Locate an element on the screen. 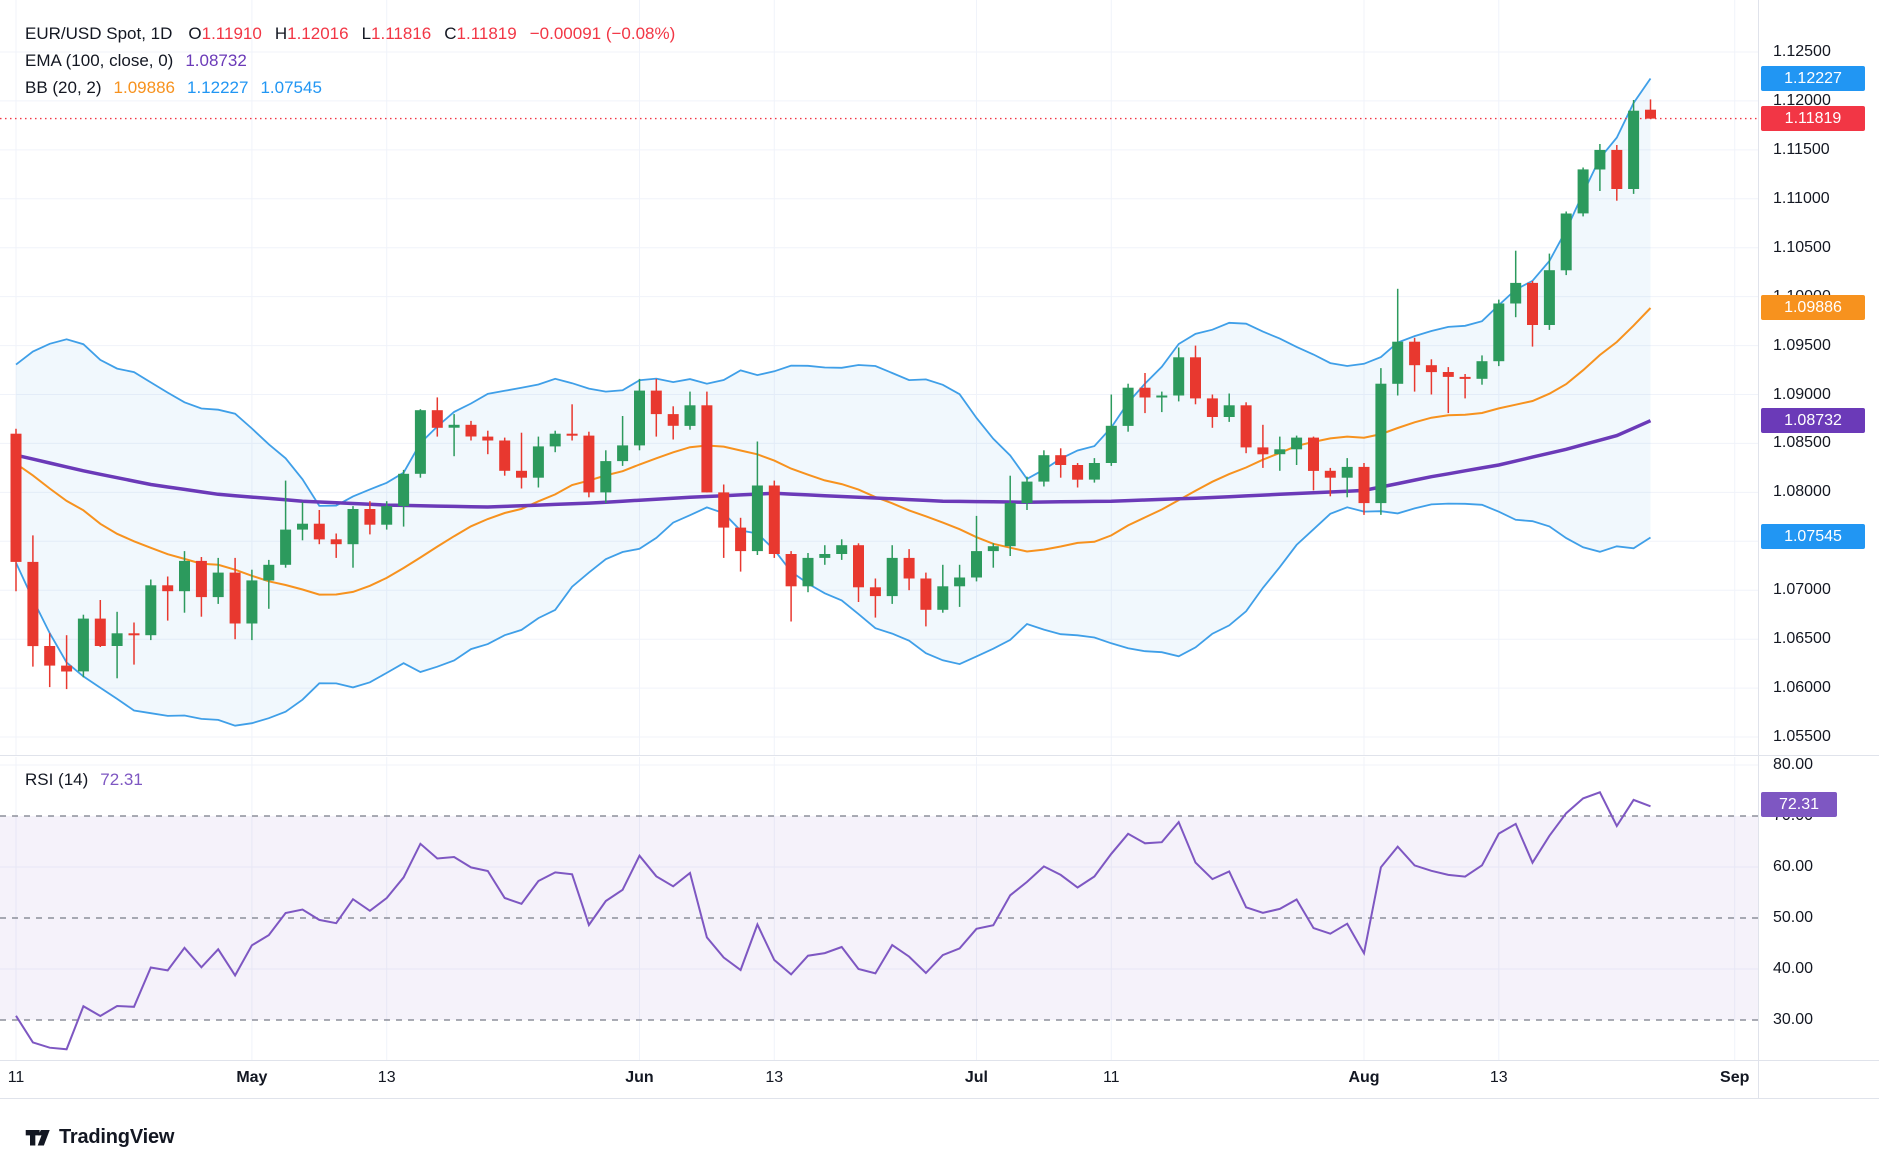  rsi-axis-label: 30.00 is located at coordinates (1793, 1019).